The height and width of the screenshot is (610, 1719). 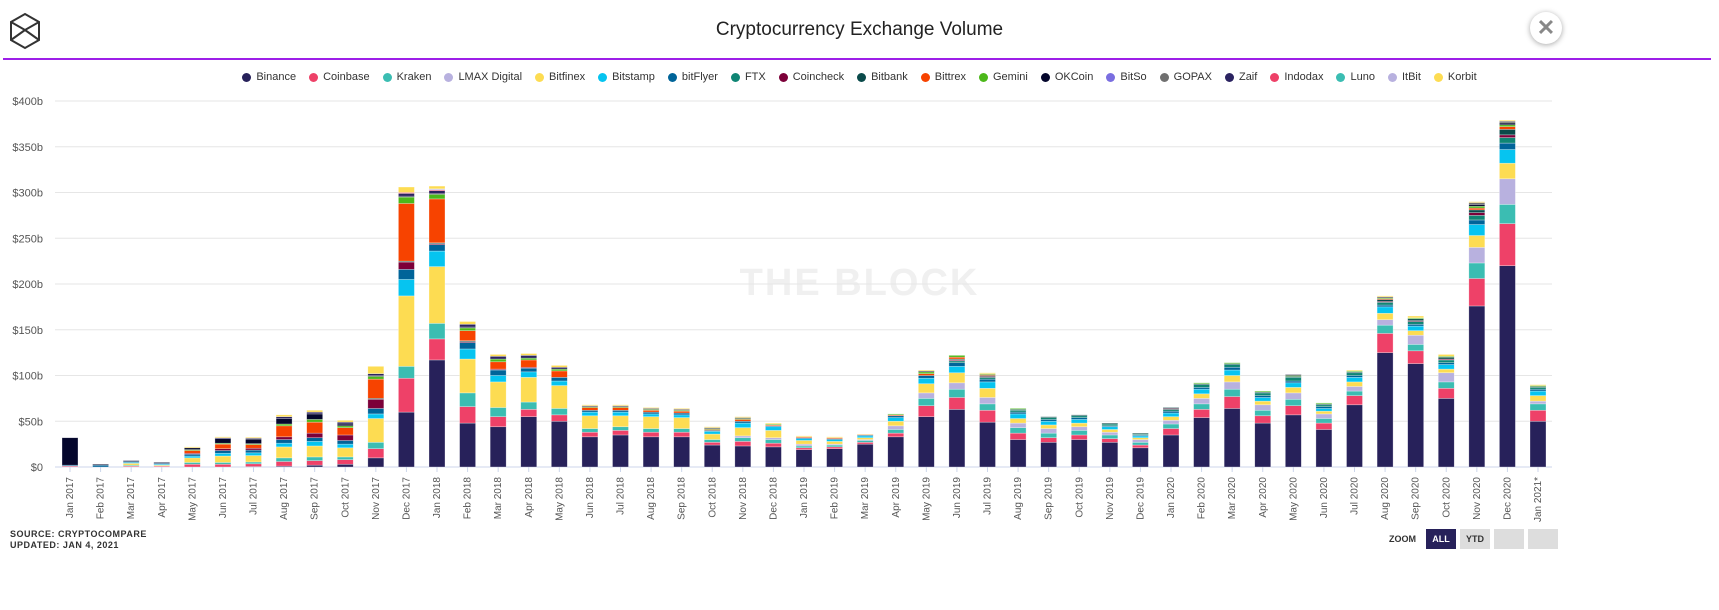 I want to click on legend-item-zaif: Zaif, so click(x=1240, y=77).